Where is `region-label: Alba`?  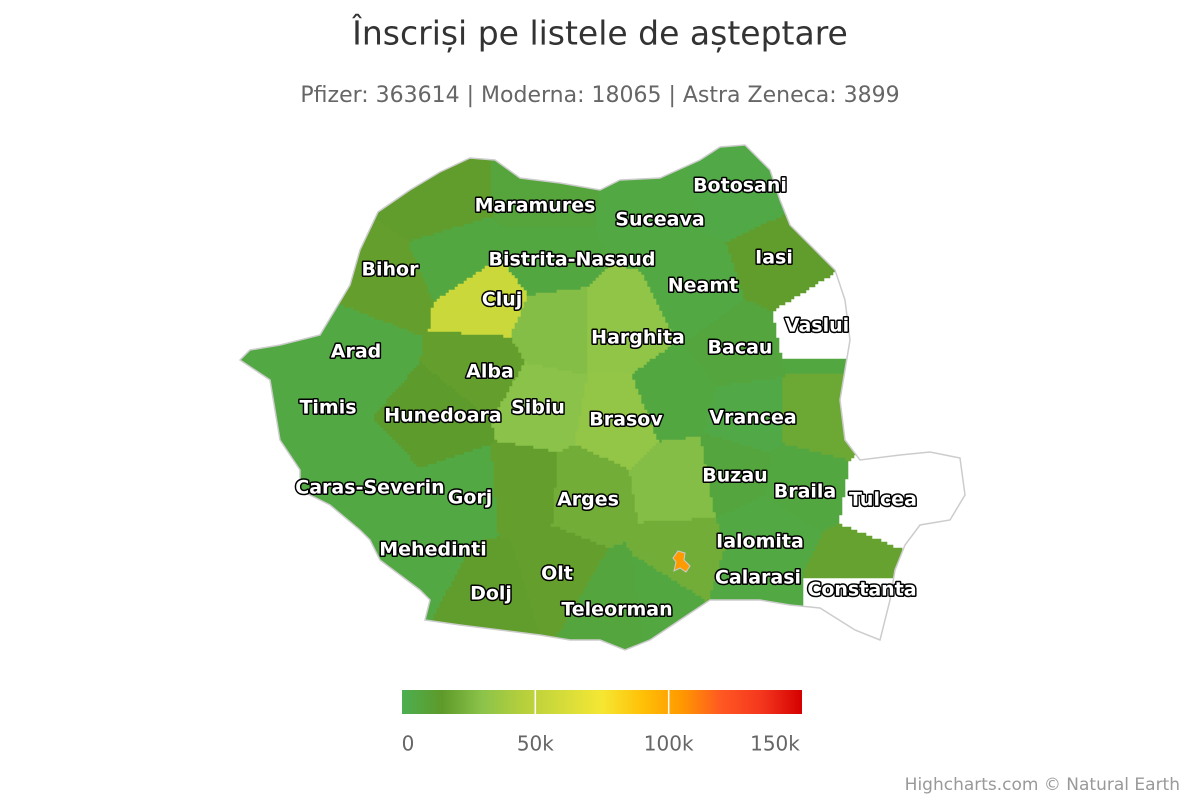
region-label: Alba is located at coordinates (490, 372).